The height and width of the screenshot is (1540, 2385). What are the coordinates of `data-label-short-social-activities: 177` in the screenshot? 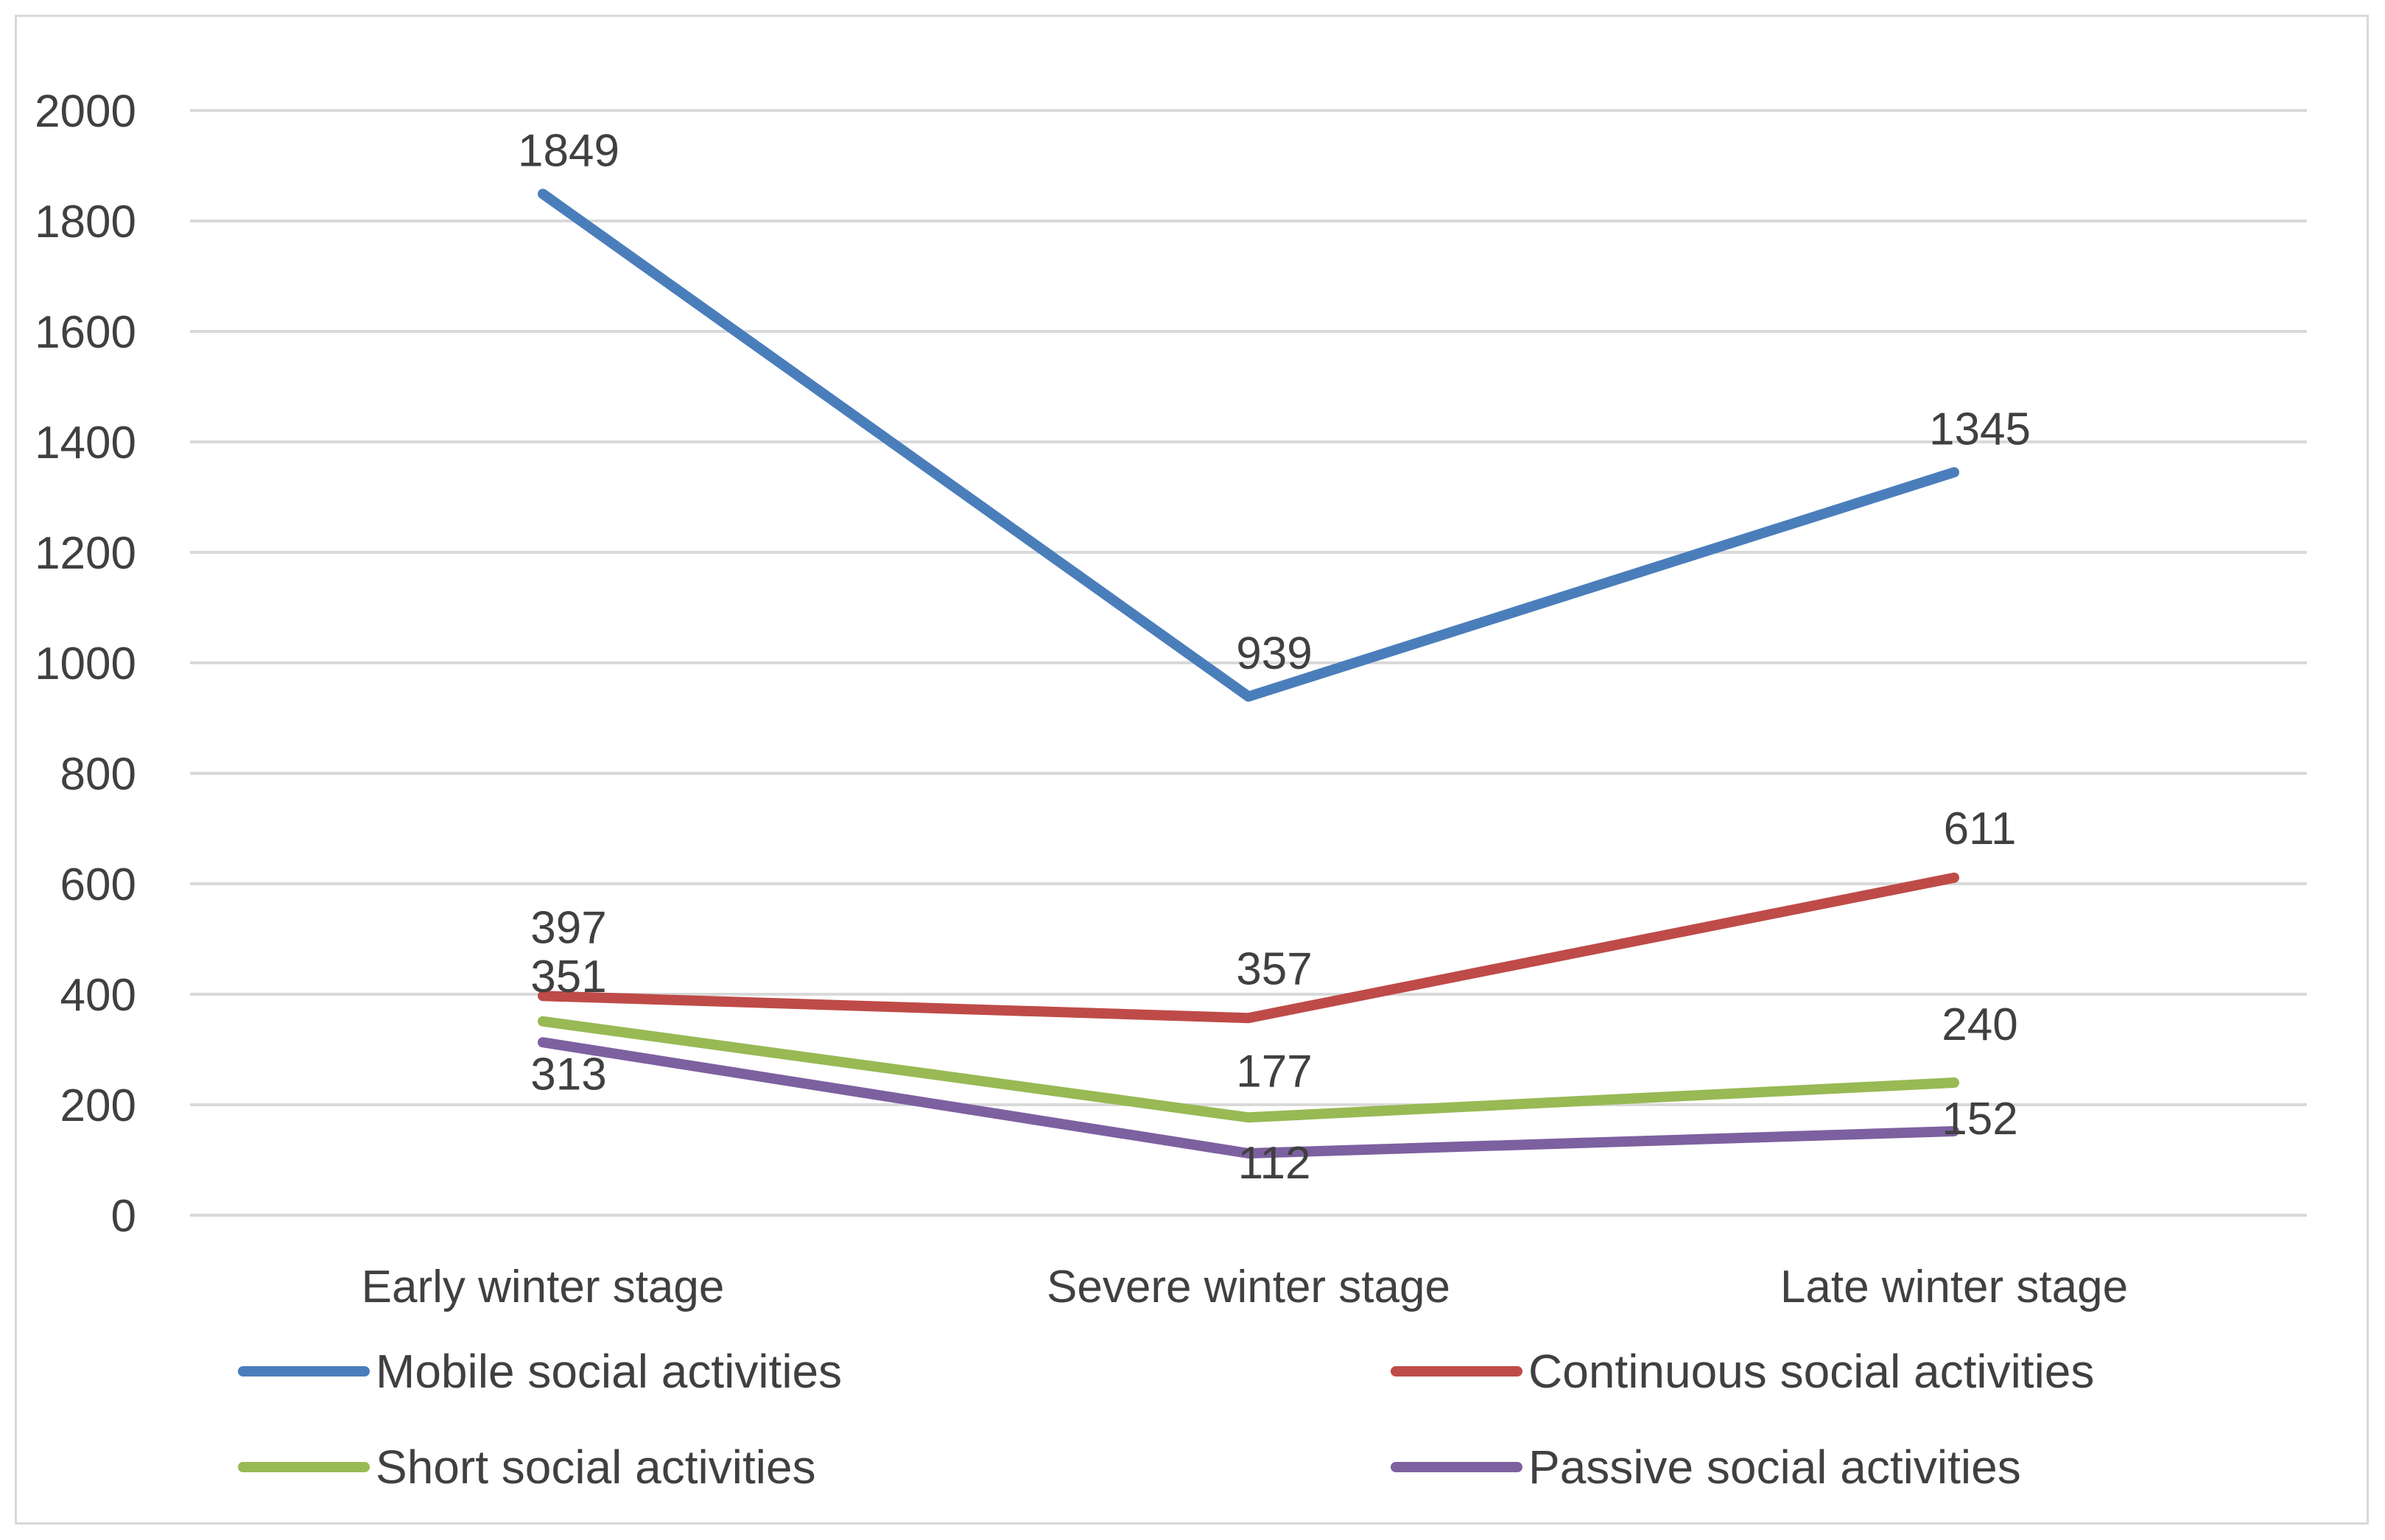 It's located at (1274, 1071).